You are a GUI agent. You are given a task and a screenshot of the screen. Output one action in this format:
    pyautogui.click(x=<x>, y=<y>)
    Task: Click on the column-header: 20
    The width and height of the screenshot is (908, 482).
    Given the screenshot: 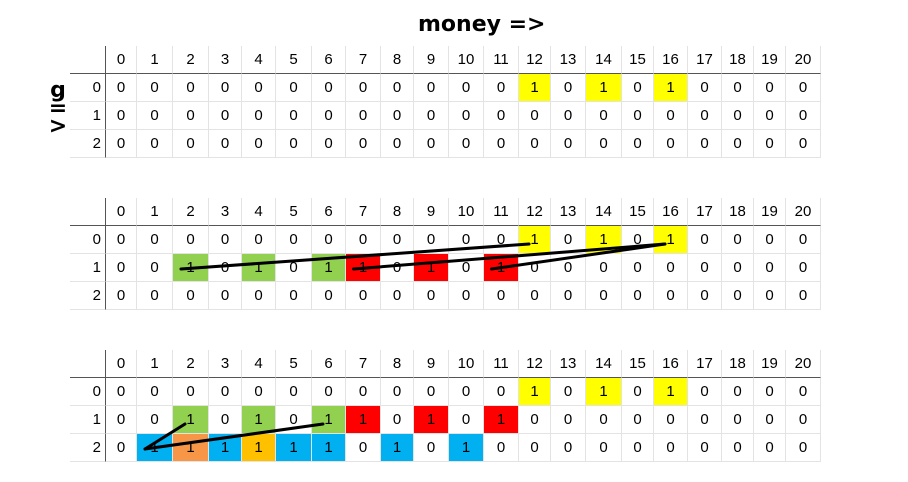 What is the action you would take?
    pyautogui.click(x=803, y=60)
    